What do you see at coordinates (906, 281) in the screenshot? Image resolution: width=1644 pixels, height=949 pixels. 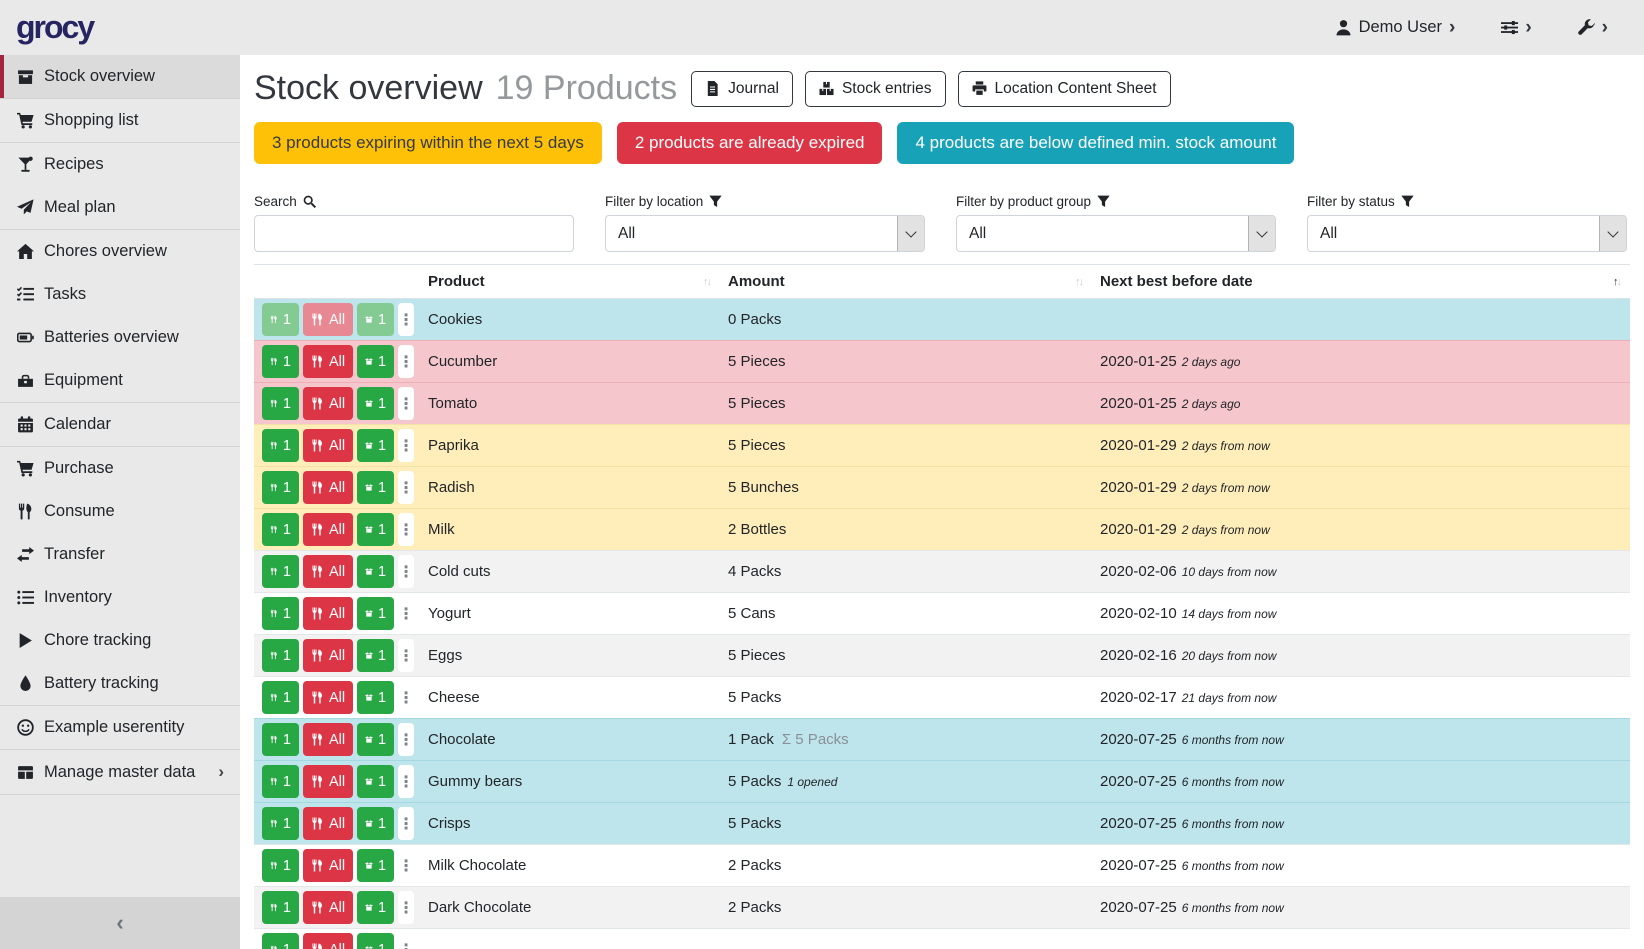 I see `column-header-amount: Amount ↑↓` at bounding box center [906, 281].